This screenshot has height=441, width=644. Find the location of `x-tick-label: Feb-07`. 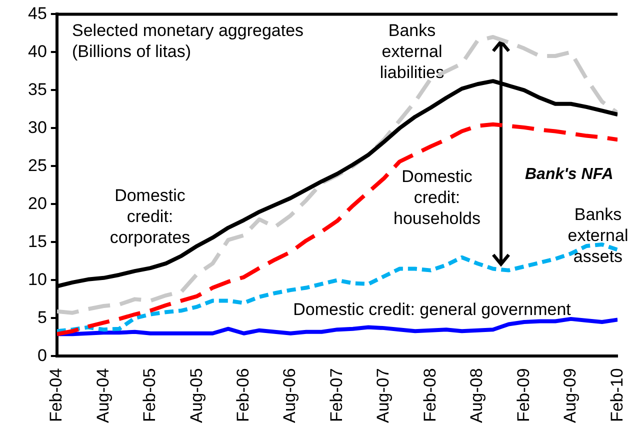

x-tick-label: Feb-07 is located at coordinates (336, 395).